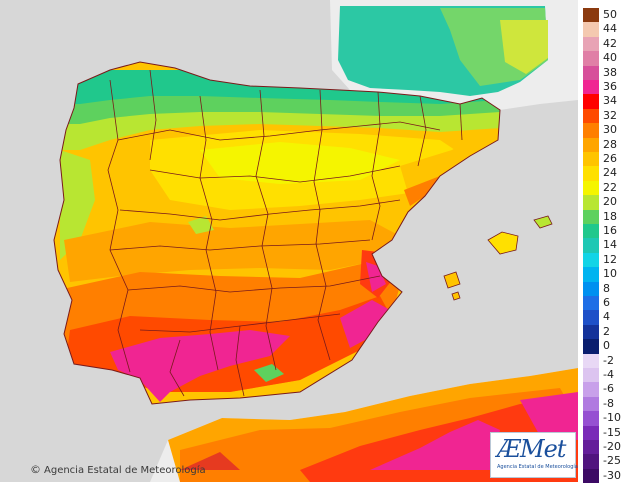  I want to click on legend-entry: 28, so click(606, 144).